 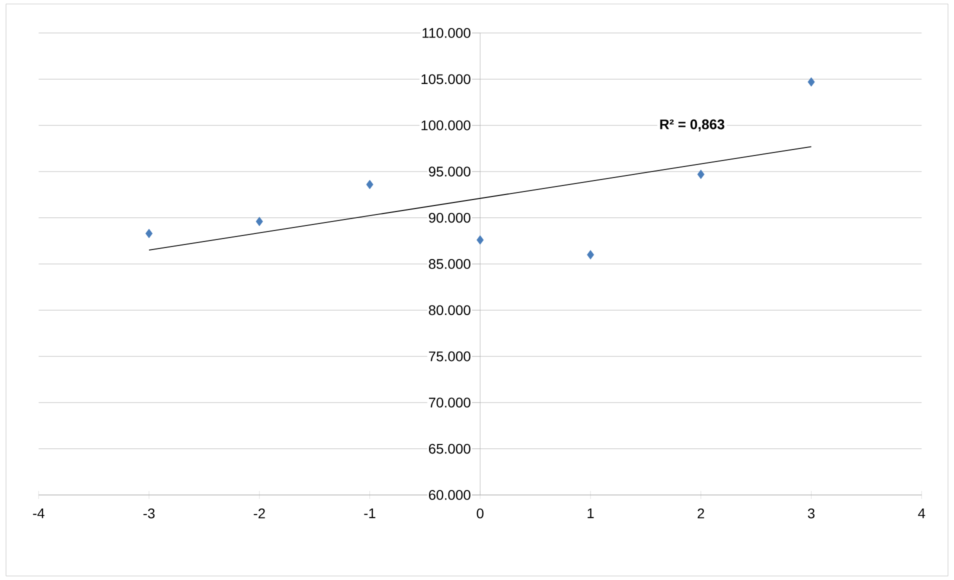 What do you see at coordinates (259, 513) in the screenshot?
I see `x-tick-label: -2` at bounding box center [259, 513].